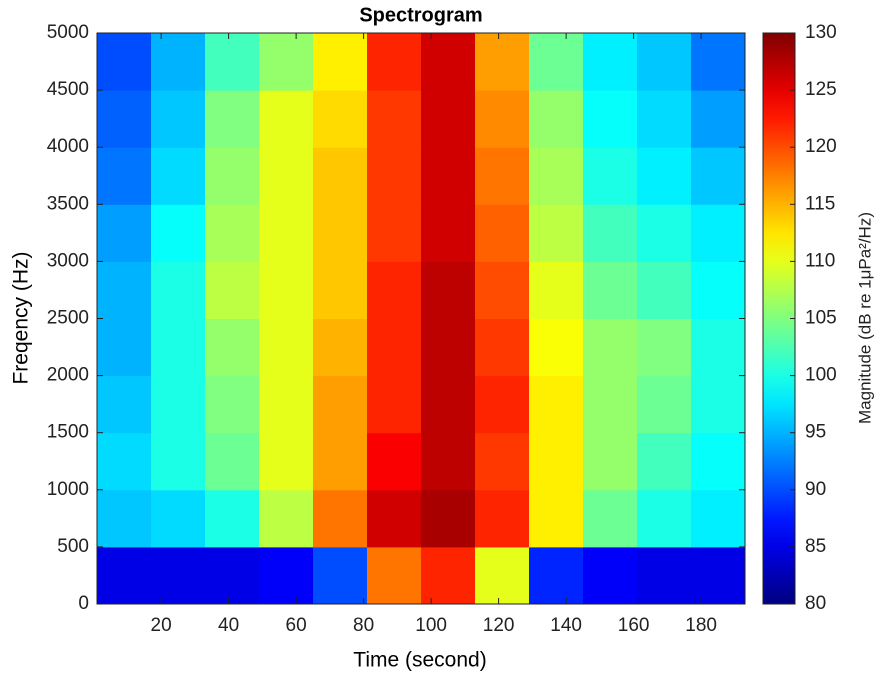 Image resolution: width=883 pixels, height=678 pixels. What do you see at coordinates (701, 625) in the screenshot?
I see `x-tick-label: 180` at bounding box center [701, 625].